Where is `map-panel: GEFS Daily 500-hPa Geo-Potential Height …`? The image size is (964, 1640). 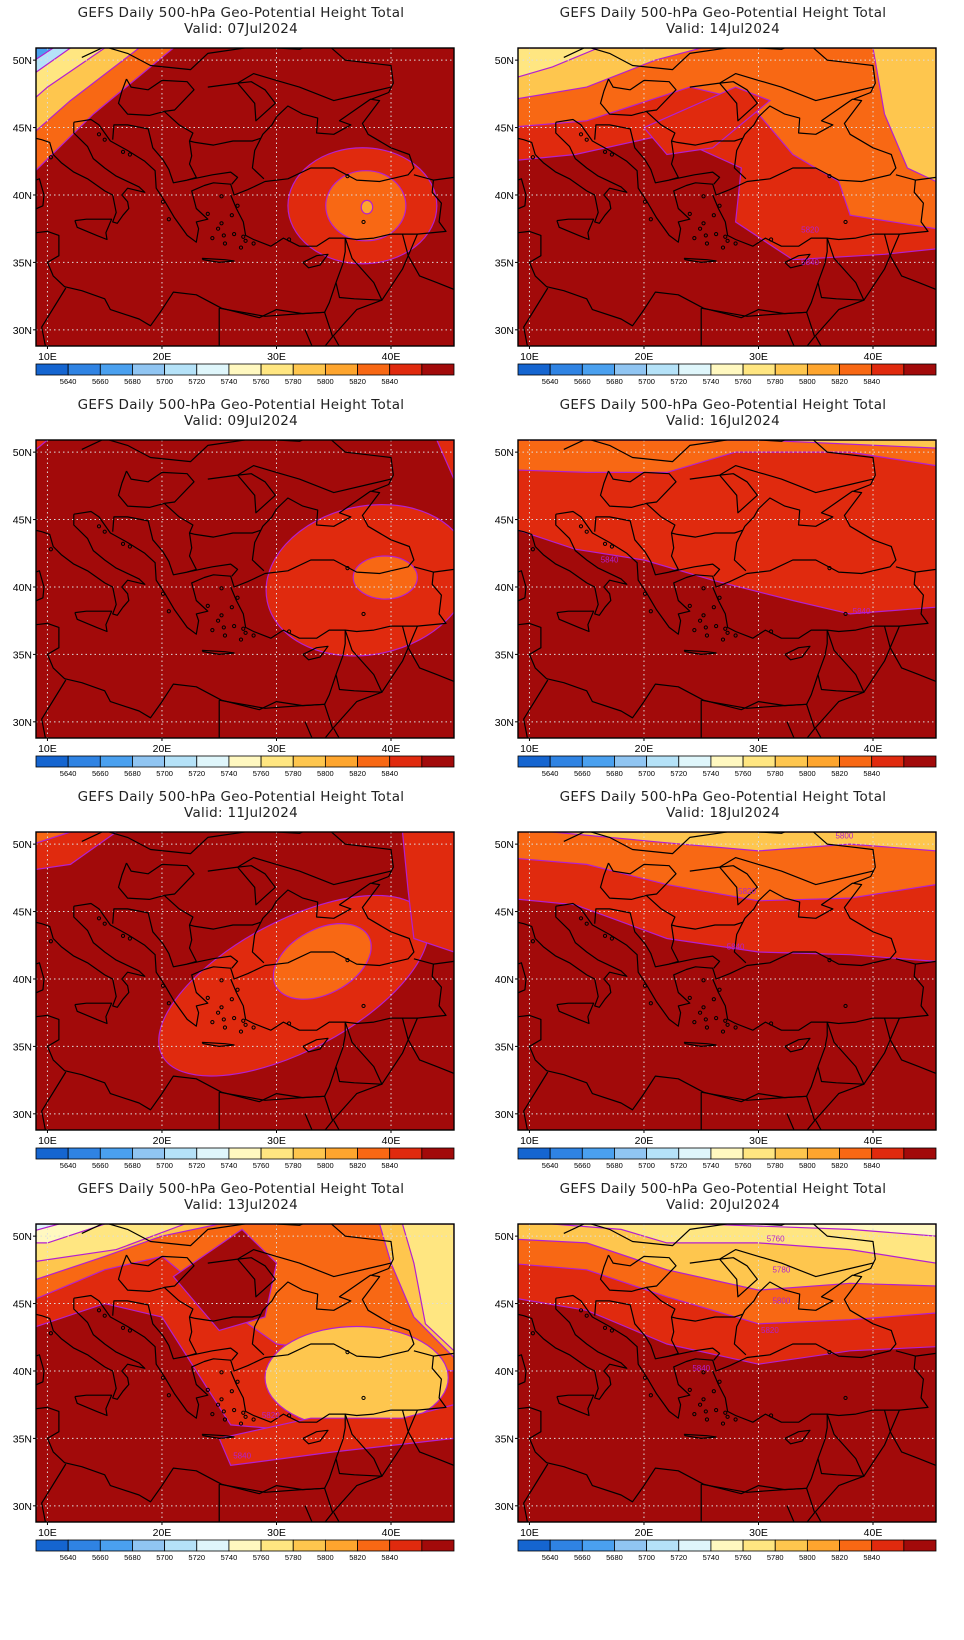 map-panel: GEFS Daily 500-hPa Geo-Potential Height … is located at coordinates (723, 205).